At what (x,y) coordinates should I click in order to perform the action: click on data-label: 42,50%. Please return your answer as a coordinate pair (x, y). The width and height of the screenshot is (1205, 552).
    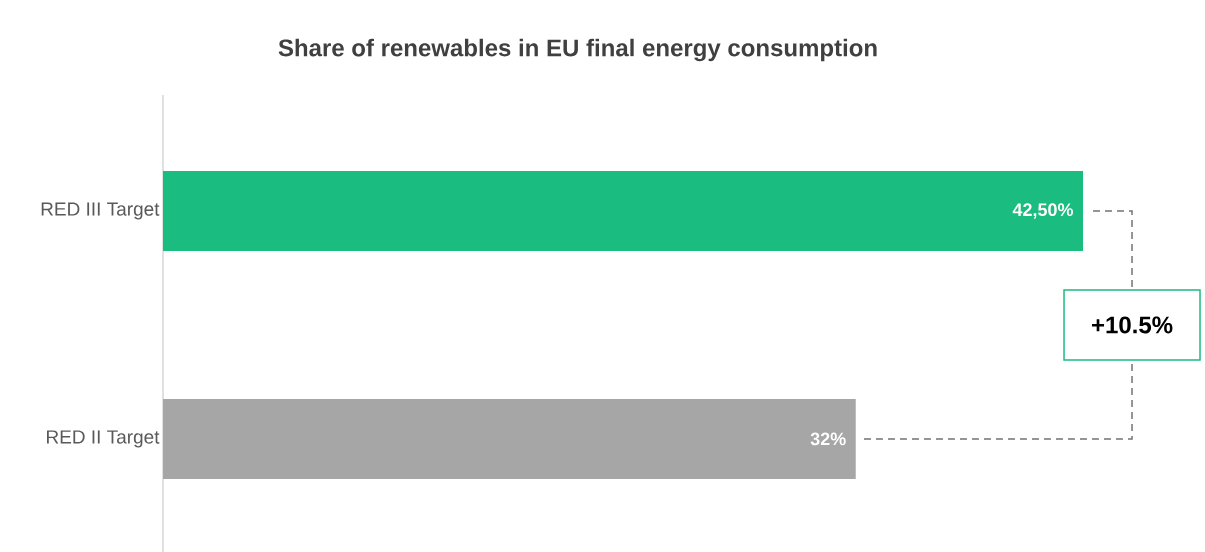
    Looking at the image, I should click on (1043, 211).